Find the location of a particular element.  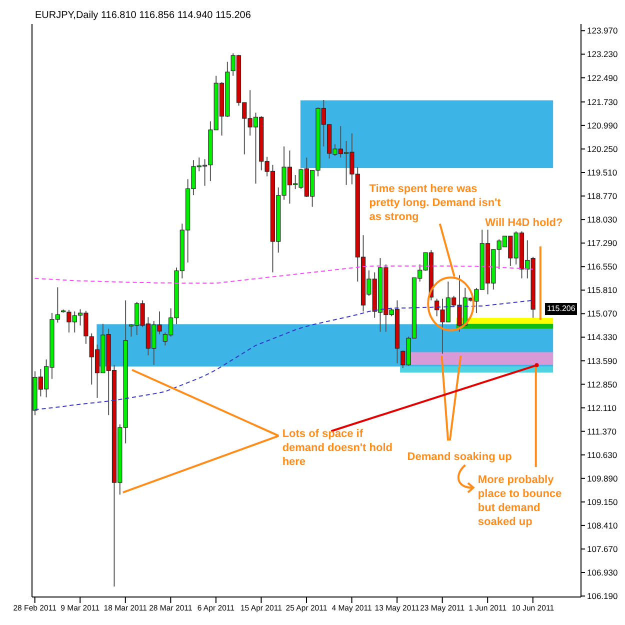

annotation: Lots of space if demand doesn't hold here is located at coordinates (338, 448).